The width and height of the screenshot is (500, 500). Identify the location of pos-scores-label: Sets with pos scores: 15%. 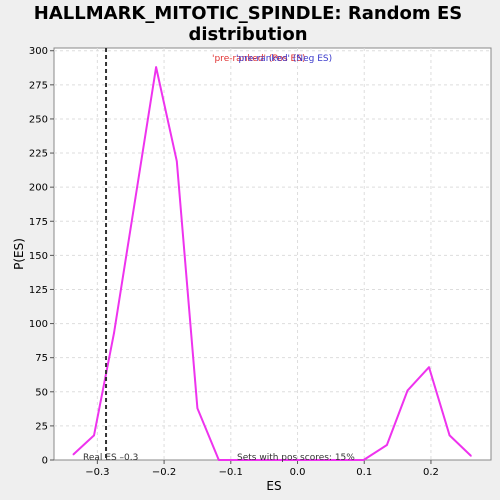
(296, 458).